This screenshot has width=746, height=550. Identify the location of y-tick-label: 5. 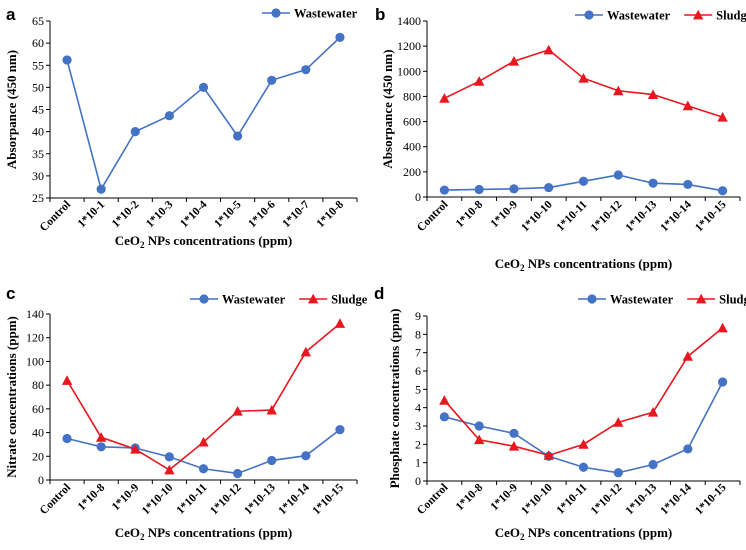
(418, 389).